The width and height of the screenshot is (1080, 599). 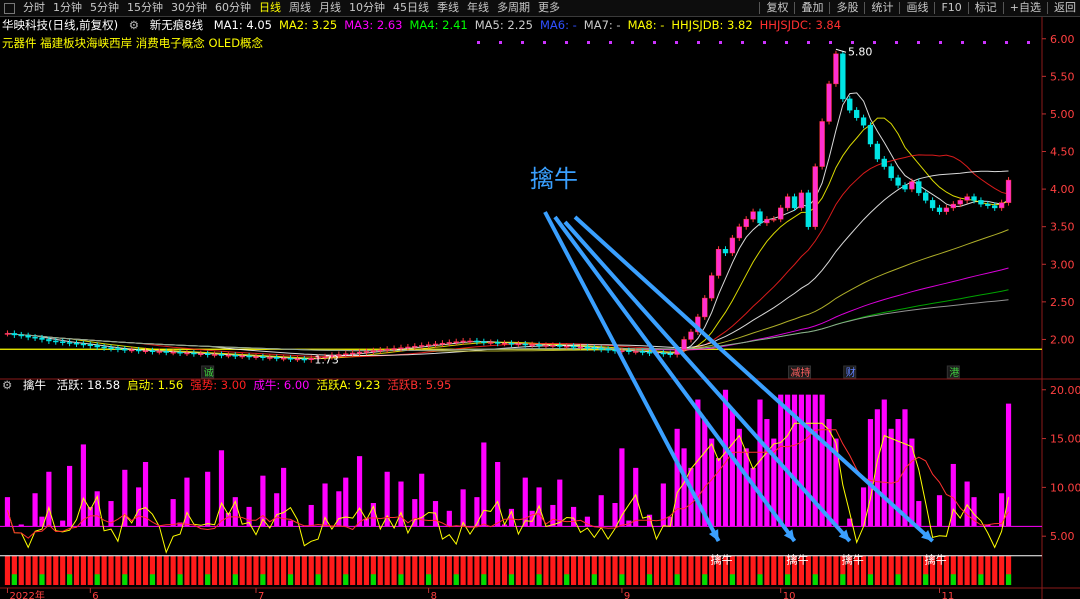 I want to click on period-tab-9: 10分钟, so click(x=367, y=7).